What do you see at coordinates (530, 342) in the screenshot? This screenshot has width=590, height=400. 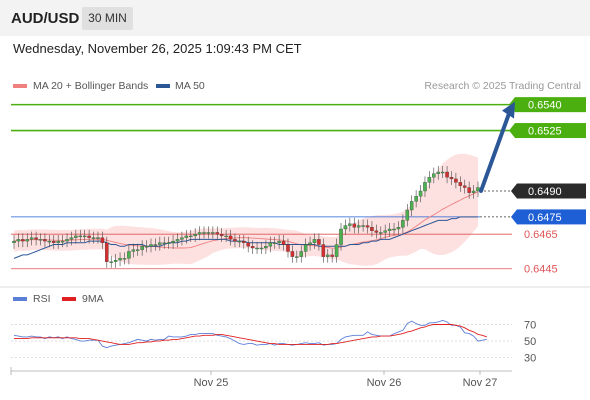 I see `rsi-level-label-50: 50` at bounding box center [530, 342].